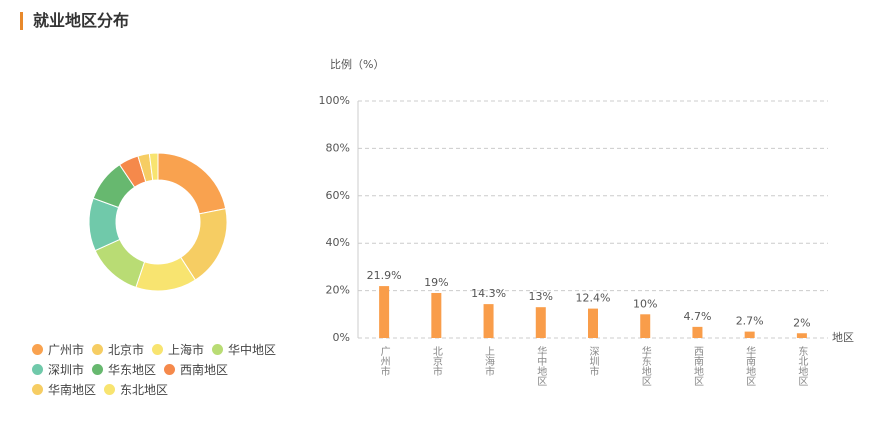 The image size is (881, 436). I want to click on legend-item: 广州市, so click(58, 349).